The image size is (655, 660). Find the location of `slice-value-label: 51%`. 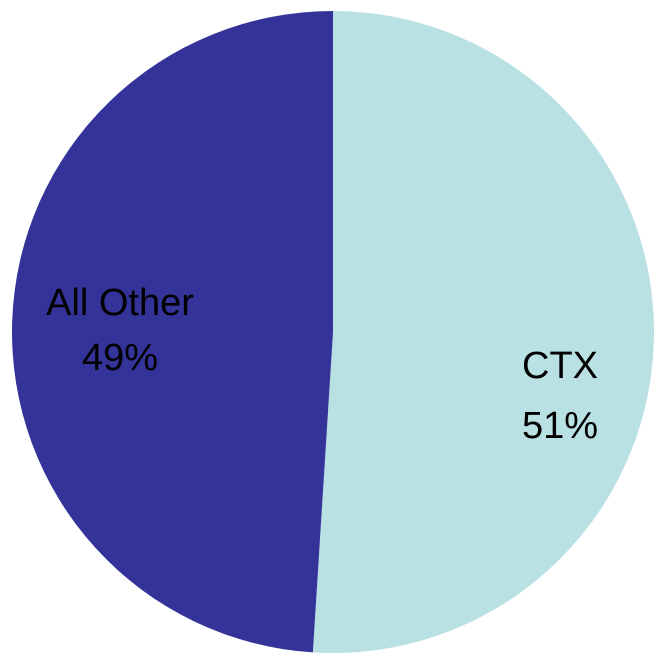

slice-value-label: 51% is located at coordinates (560, 426).